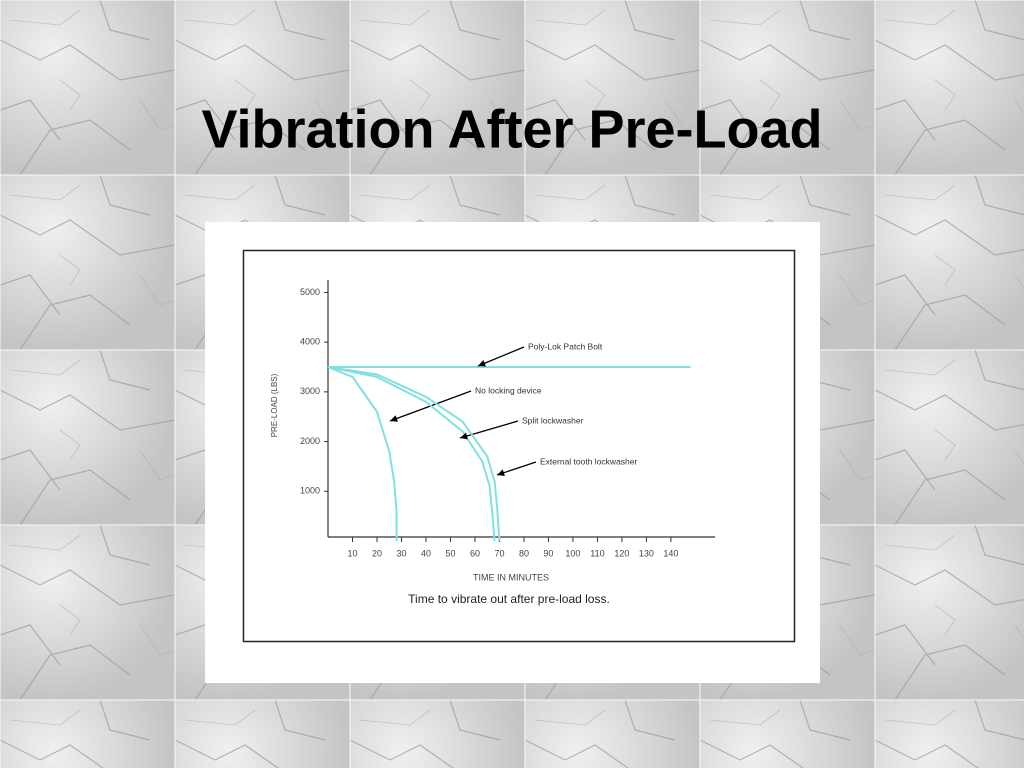 The image size is (1024, 768). Describe the element at coordinates (509, 599) in the screenshot. I see `caption: Time to vibrate out after pre-load loss.` at that location.